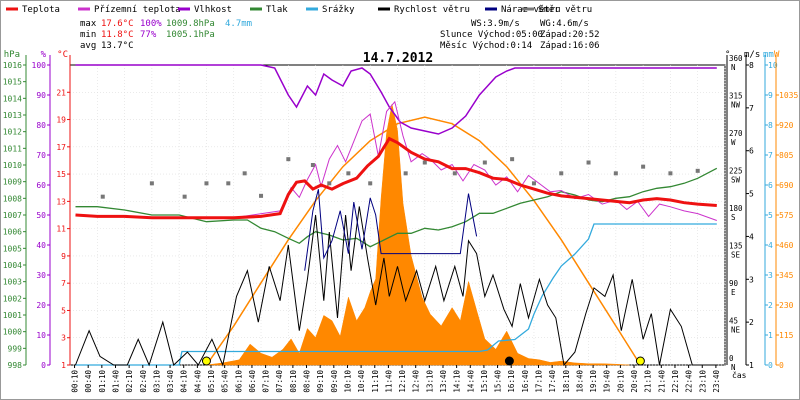 The height and width of the screenshot is (400, 800). I want to click on stats-max-humidity: 100%, so click(151, 24).